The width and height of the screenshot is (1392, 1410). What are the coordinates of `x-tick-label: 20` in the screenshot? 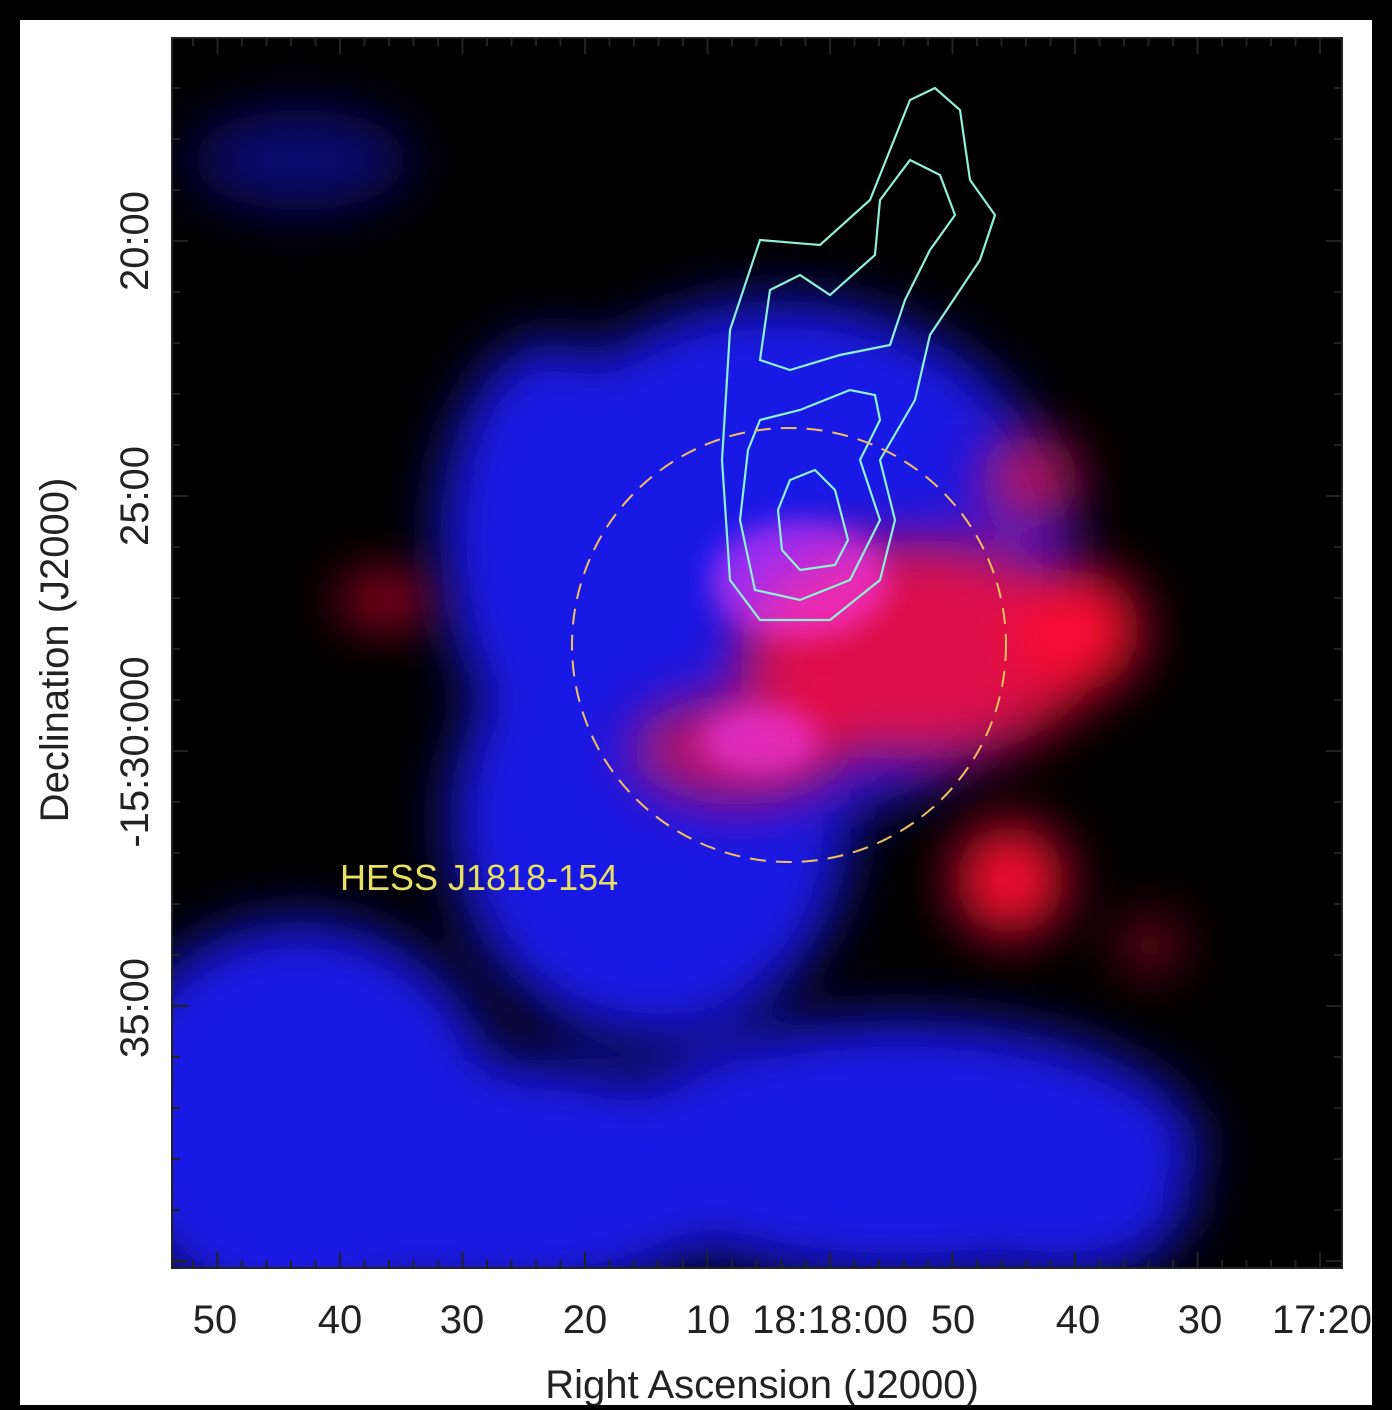 It's located at (585, 1320).